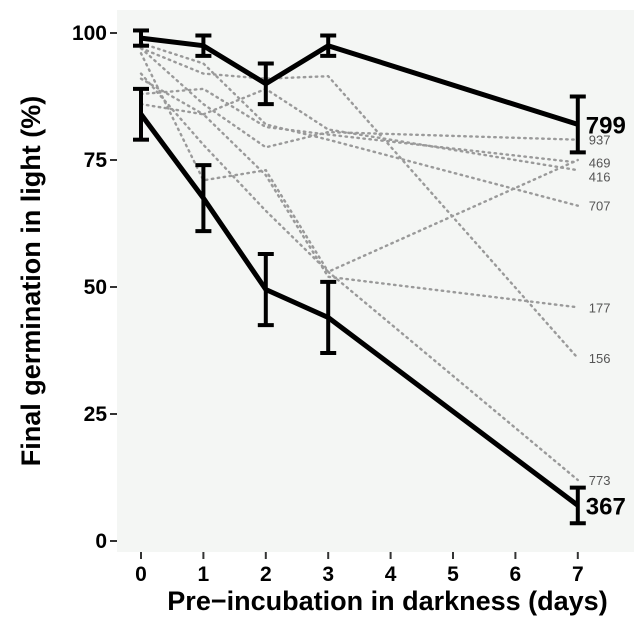 The height and width of the screenshot is (627, 644). What do you see at coordinates (606, 125) in the screenshot?
I see `series-end-label-799: 799` at bounding box center [606, 125].